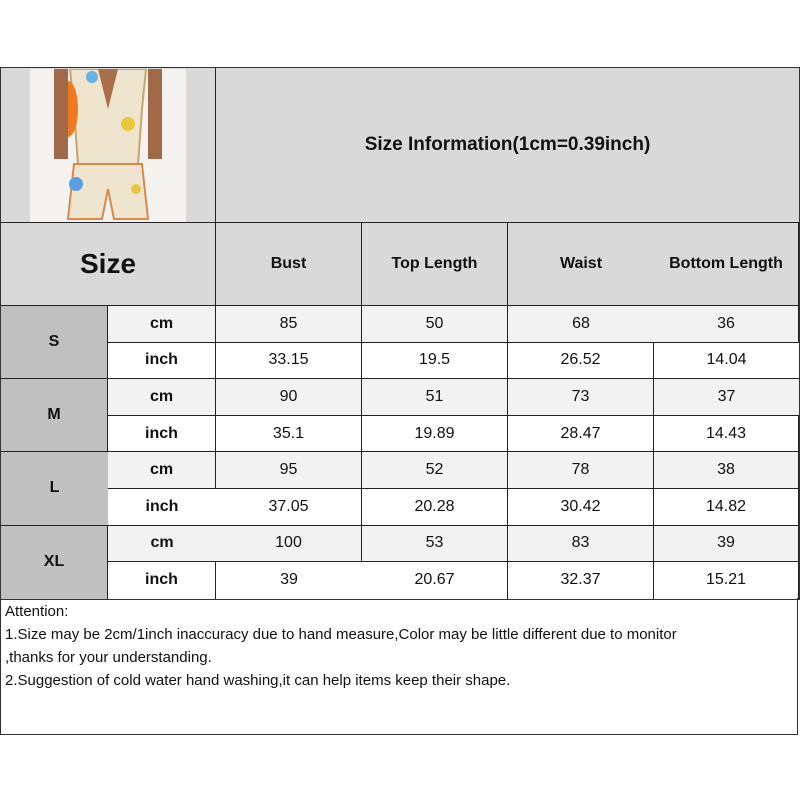  What do you see at coordinates (726, 580) in the screenshot?
I see `measurement-cell: 15.21` at bounding box center [726, 580].